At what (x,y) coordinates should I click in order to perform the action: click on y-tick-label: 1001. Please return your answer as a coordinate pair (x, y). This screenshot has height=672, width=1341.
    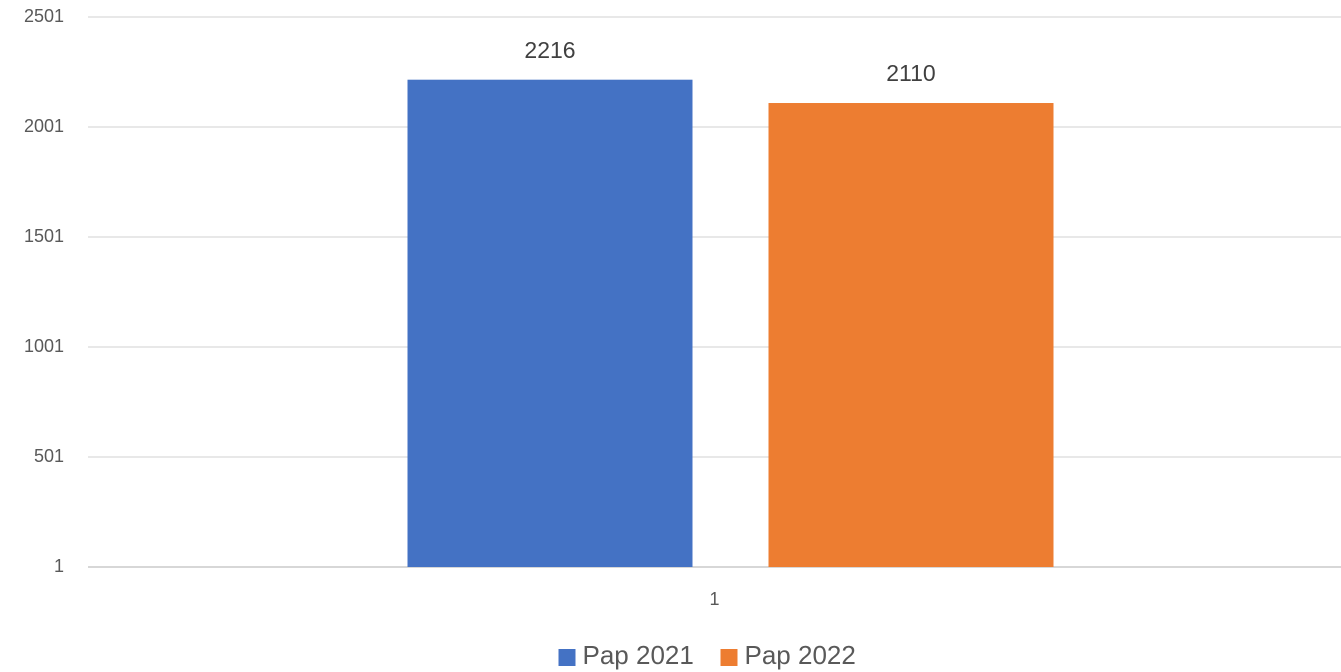
    Looking at the image, I should click on (44, 346).